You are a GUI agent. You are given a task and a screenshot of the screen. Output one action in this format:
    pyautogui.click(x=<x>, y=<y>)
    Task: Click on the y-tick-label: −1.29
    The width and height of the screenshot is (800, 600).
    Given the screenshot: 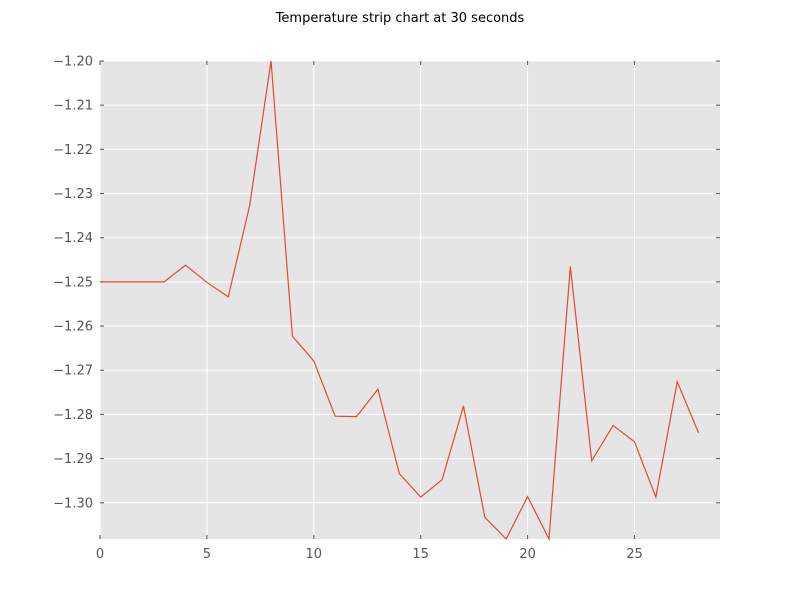 What is the action you would take?
    pyautogui.click(x=73, y=459)
    